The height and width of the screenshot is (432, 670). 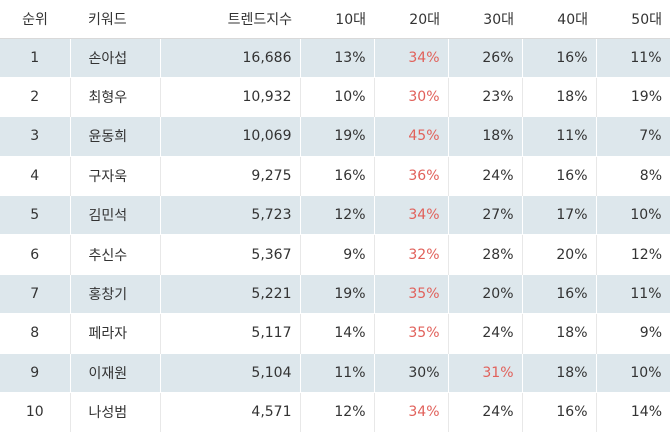 I want to click on rank-cell: 8, so click(x=35, y=333).